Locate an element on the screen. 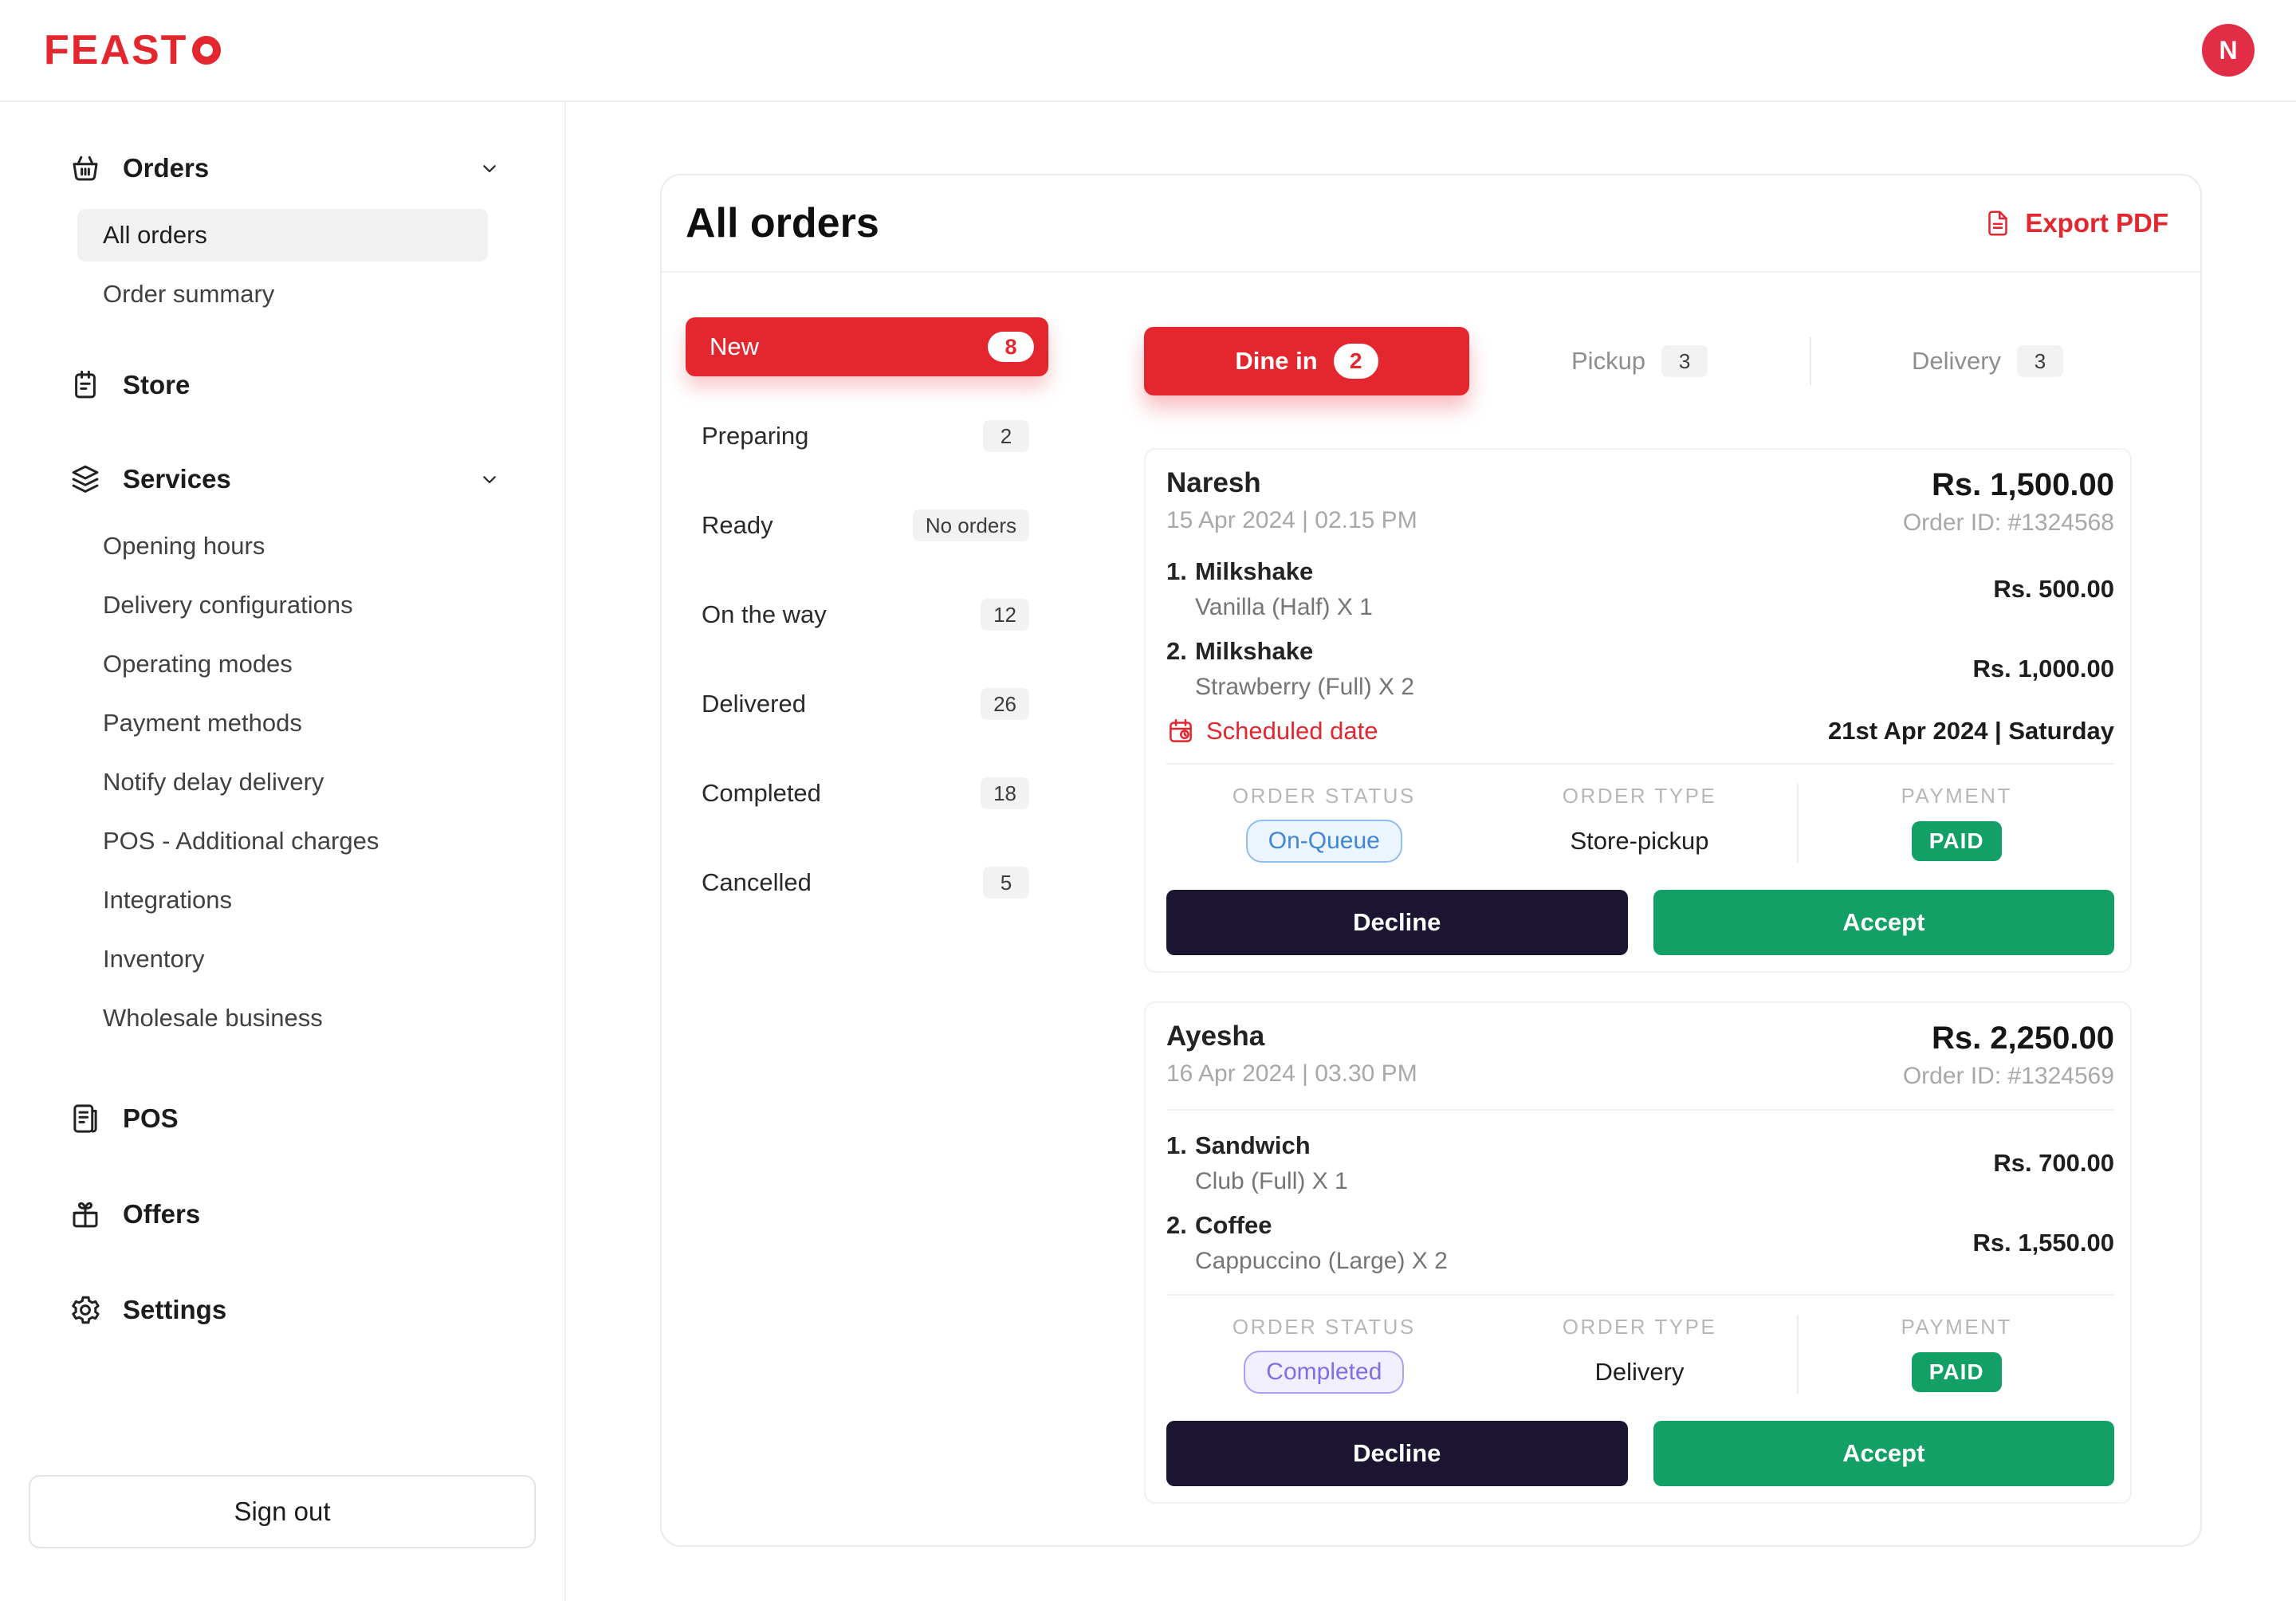 The width and height of the screenshot is (2296, 1601). order-item: 1. Milkshake Vanilla (Half) X 1 Rs. 500.00 is located at coordinates (1640, 589).